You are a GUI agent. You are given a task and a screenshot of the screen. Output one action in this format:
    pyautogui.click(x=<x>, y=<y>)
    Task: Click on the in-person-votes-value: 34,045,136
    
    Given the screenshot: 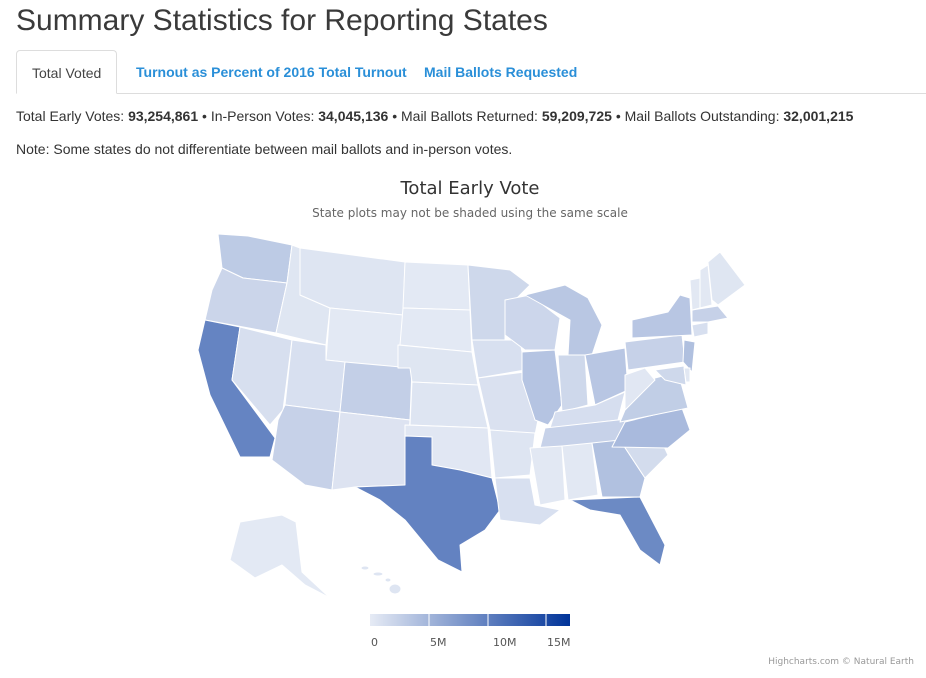 What is the action you would take?
    pyautogui.click(x=353, y=116)
    